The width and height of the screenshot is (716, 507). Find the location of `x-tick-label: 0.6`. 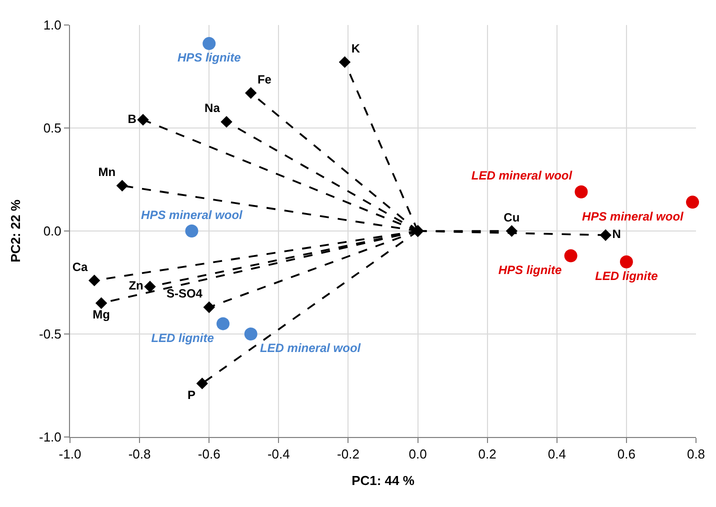

x-tick-label: 0.6 is located at coordinates (626, 454).